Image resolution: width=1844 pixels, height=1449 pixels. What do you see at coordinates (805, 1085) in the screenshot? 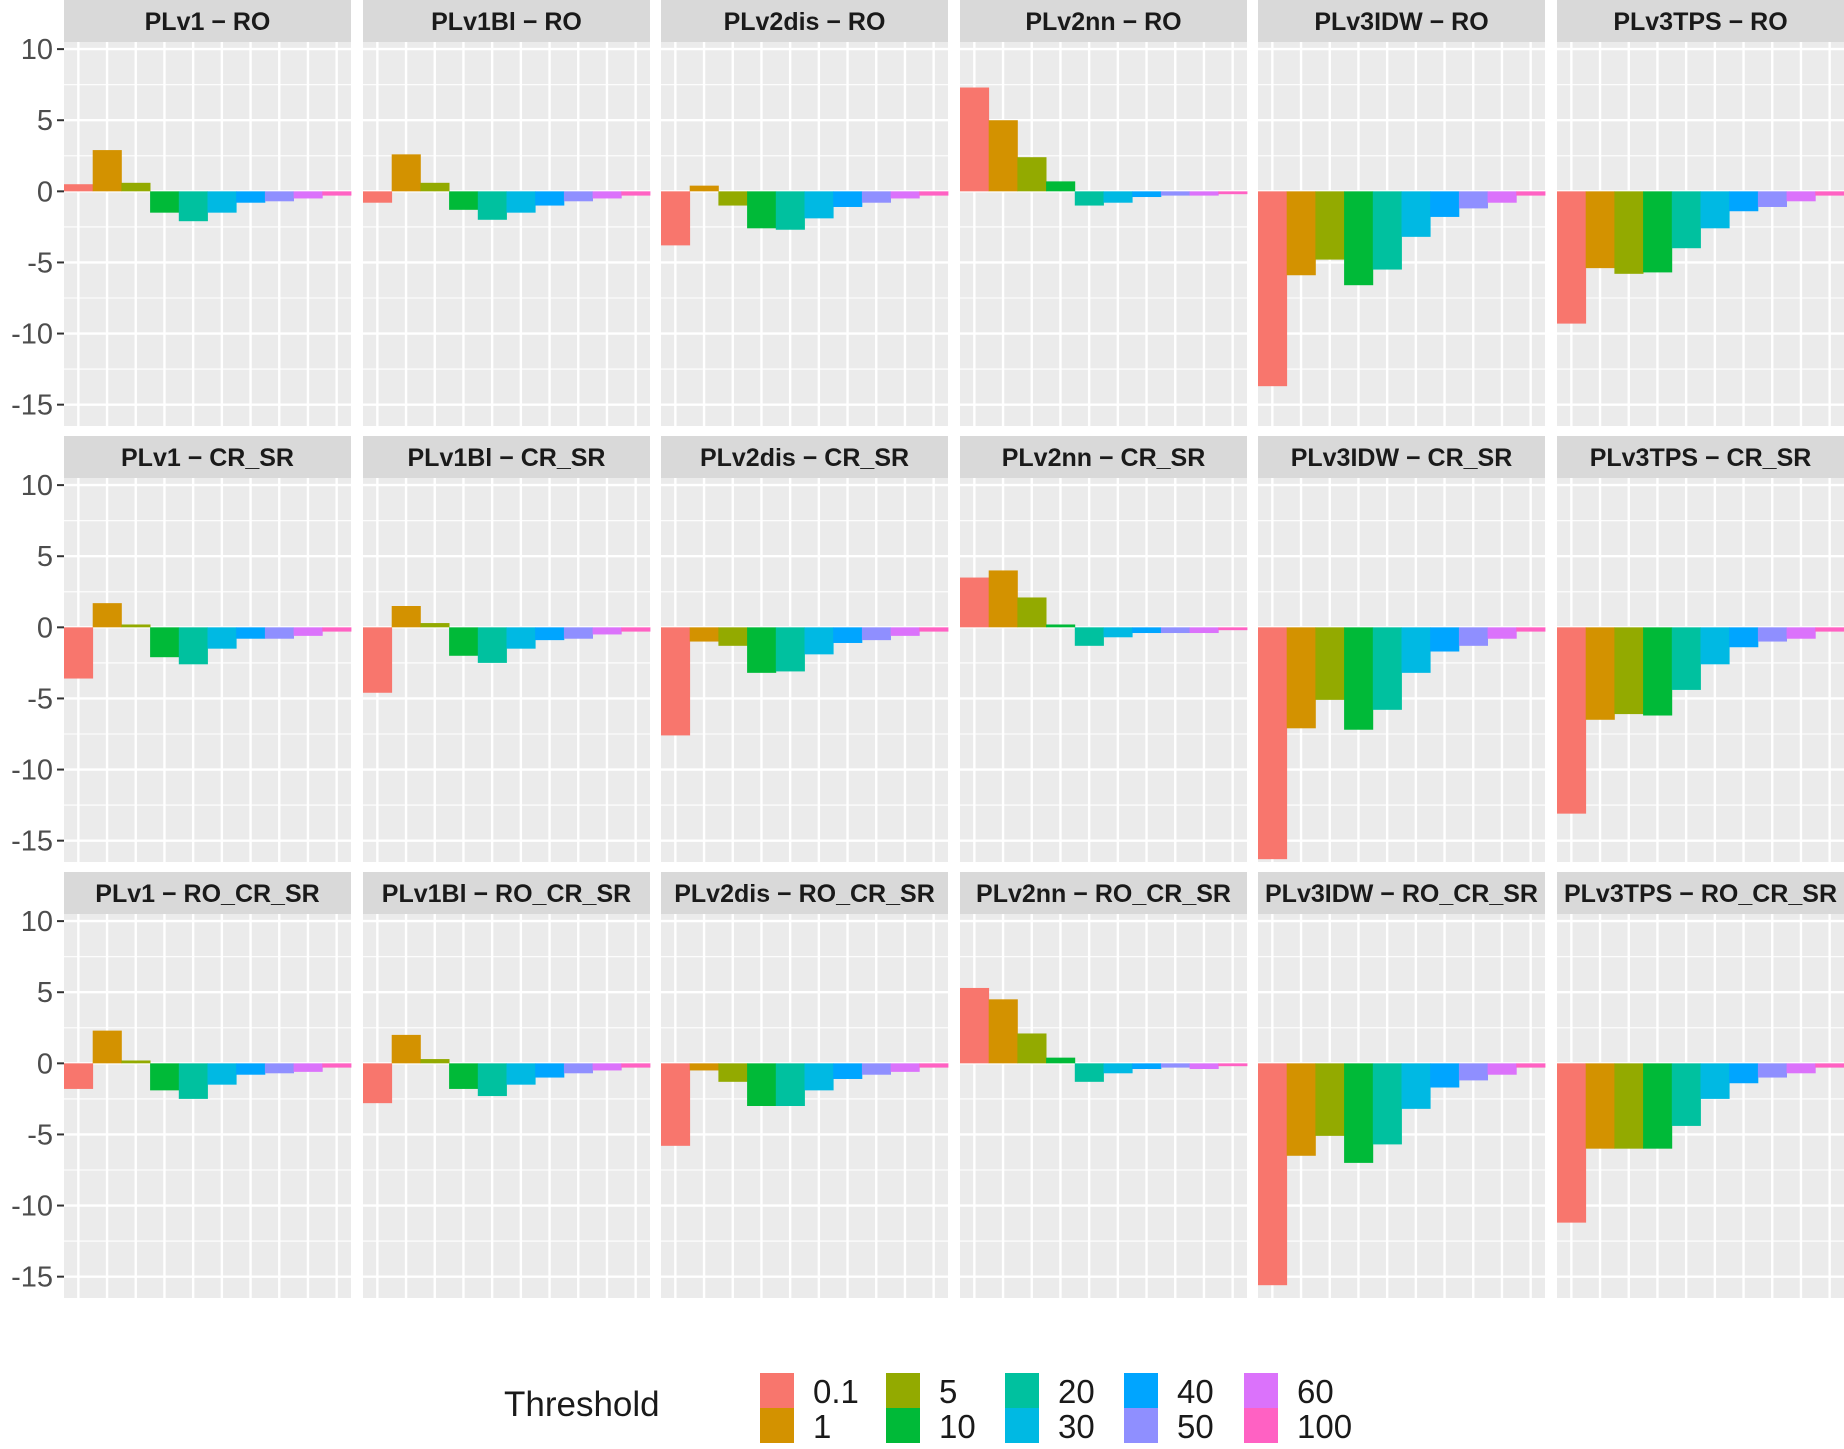
I see `facet-panel: PLv2dis − RO_CR_SR` at bounding box center [805, 1085].